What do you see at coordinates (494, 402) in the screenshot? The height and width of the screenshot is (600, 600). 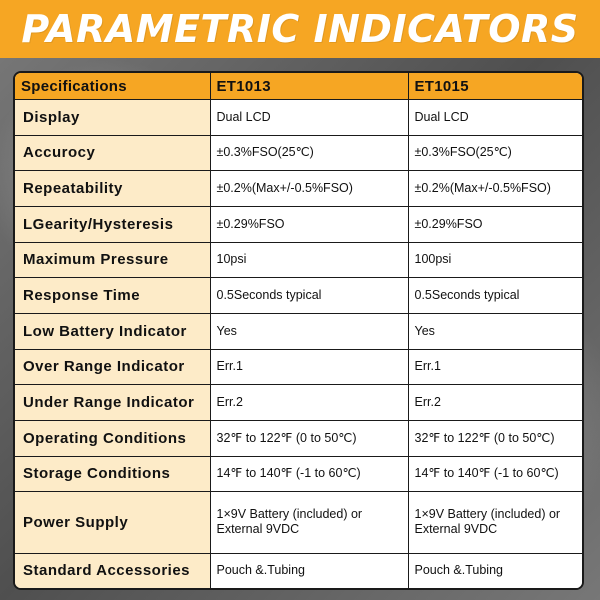 I see `et1015-value: Err.2` at bounding box center [494, 402].